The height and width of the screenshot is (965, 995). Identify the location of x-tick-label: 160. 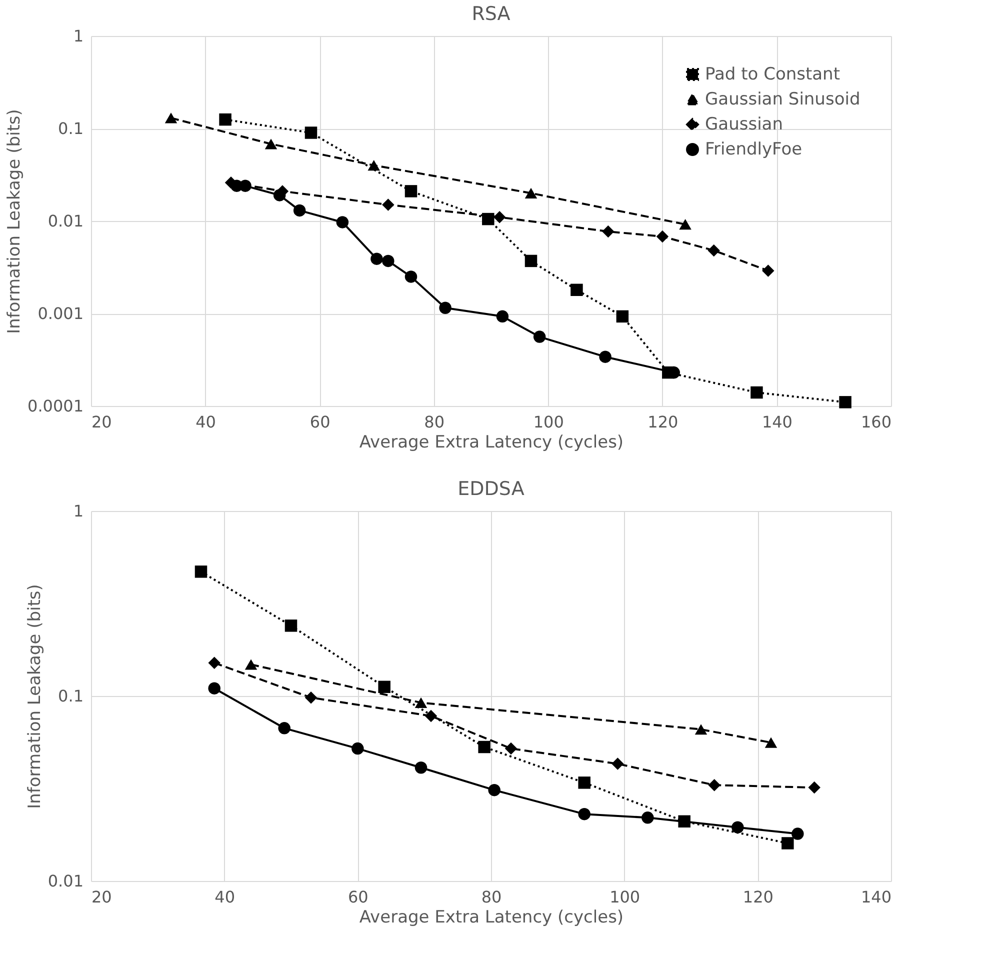
(876, 422).